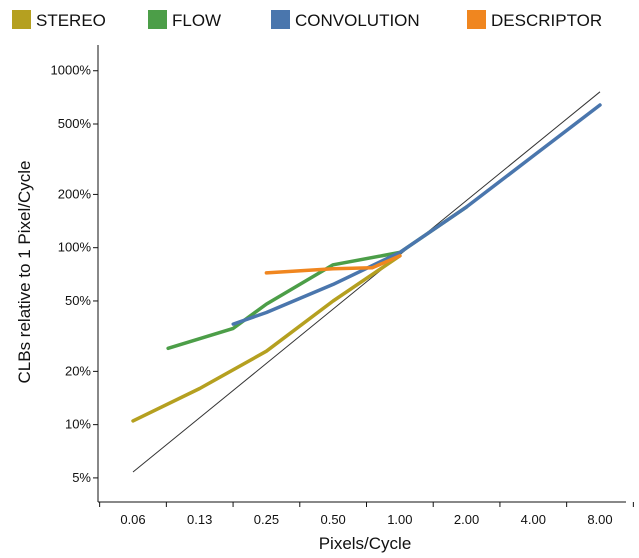 The image size is (639, 558). Describe the element at coordinates (78, 300) in the screenshot. I see `y-tick-label: 50%` at that location.